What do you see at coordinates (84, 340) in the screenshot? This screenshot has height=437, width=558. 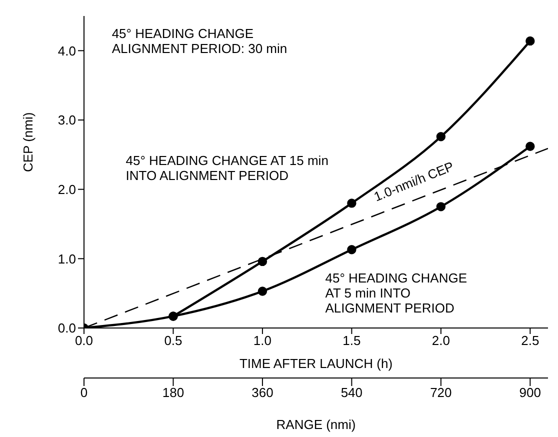 I see `x-tick-label: 0.0` at bounding box center [84, 340].